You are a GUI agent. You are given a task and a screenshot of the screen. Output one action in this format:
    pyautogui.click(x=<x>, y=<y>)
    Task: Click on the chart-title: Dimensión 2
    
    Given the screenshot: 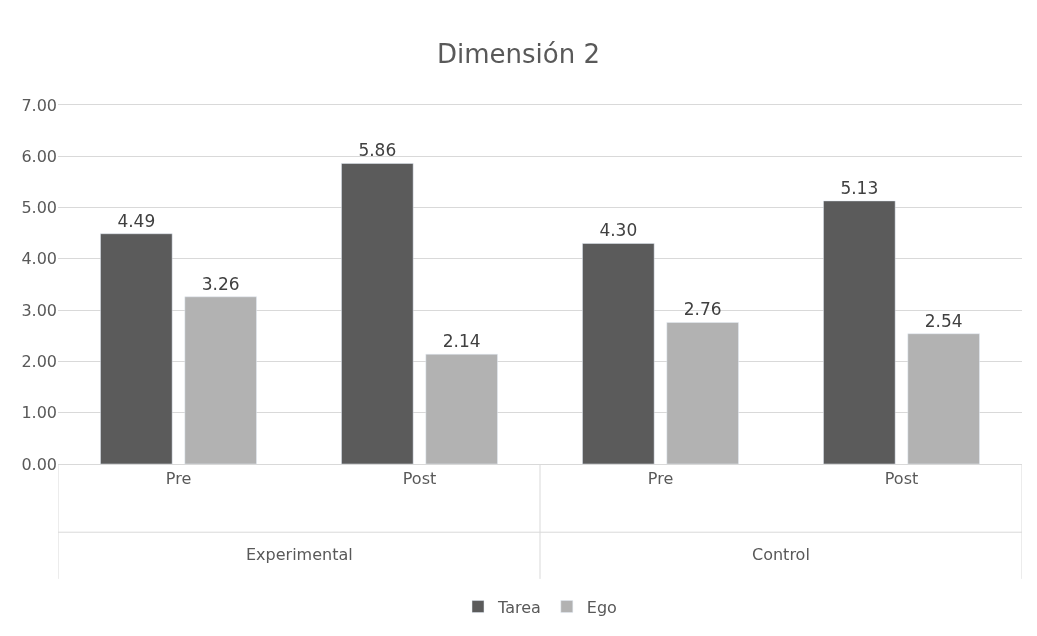 What is the action you would take?
    pyautogui.click(x=518, y=53)
    